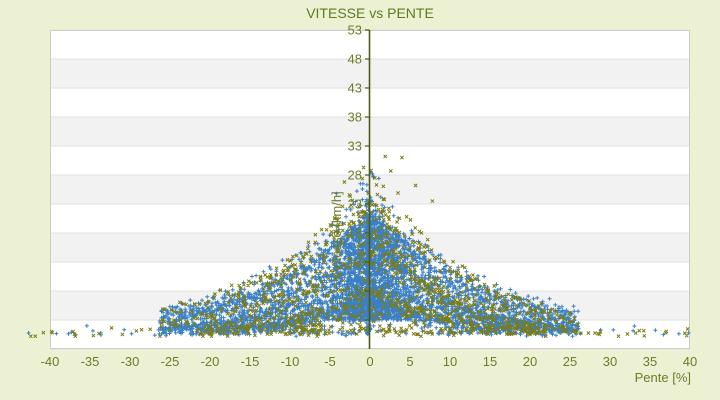  What do you see at coordinates (130, 361) in the screenshot?
I see `x-tick-label: -30` at bounding box center [130, 361].